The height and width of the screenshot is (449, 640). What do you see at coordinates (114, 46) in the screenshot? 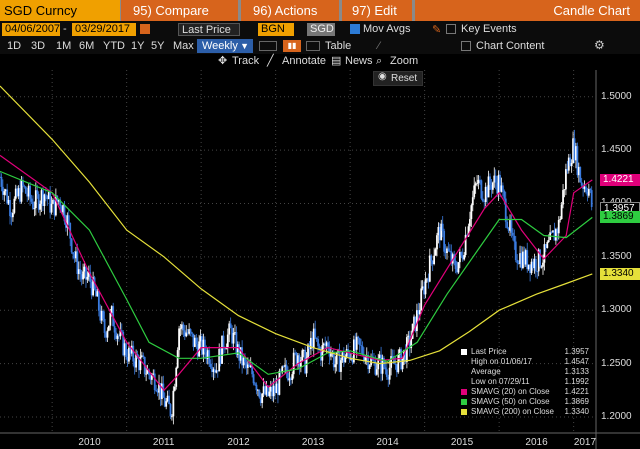
I see `period-ytd: YTD` at bounding box center [114, 46].